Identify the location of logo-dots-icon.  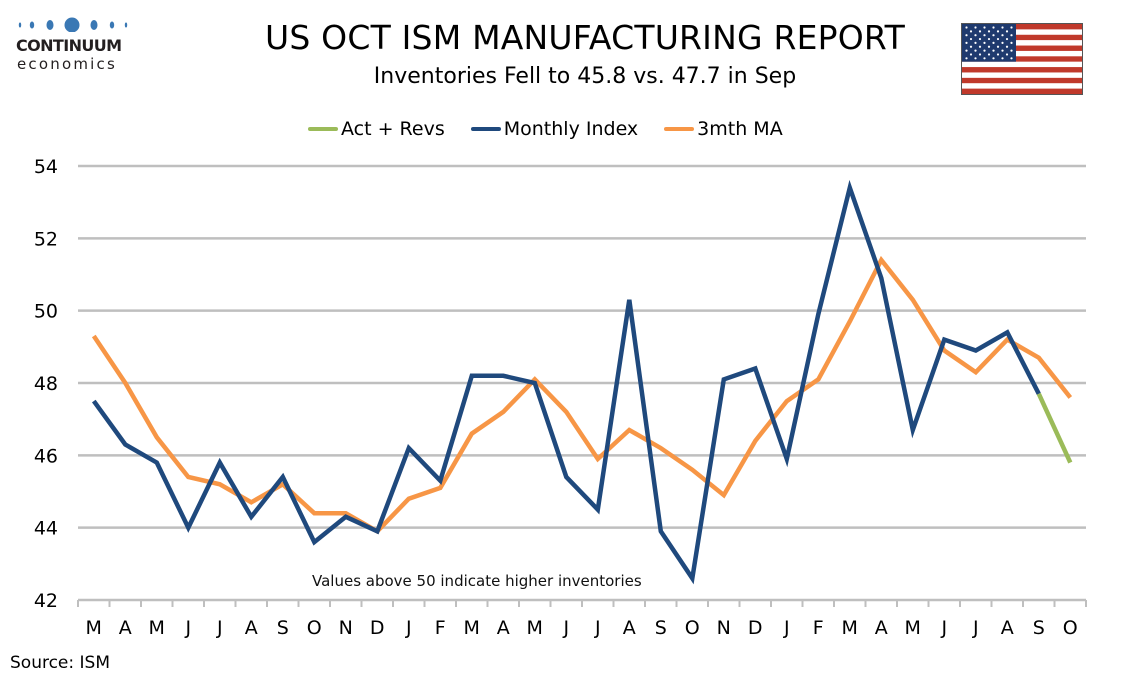
(73, 24).